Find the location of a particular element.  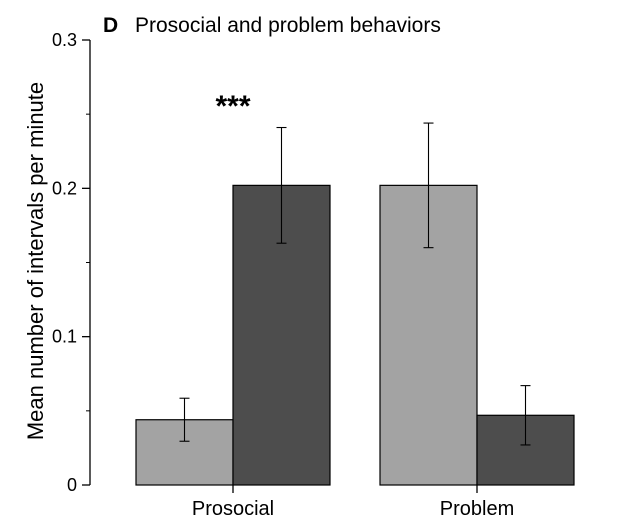

bar is located at coordinates (281, 335).